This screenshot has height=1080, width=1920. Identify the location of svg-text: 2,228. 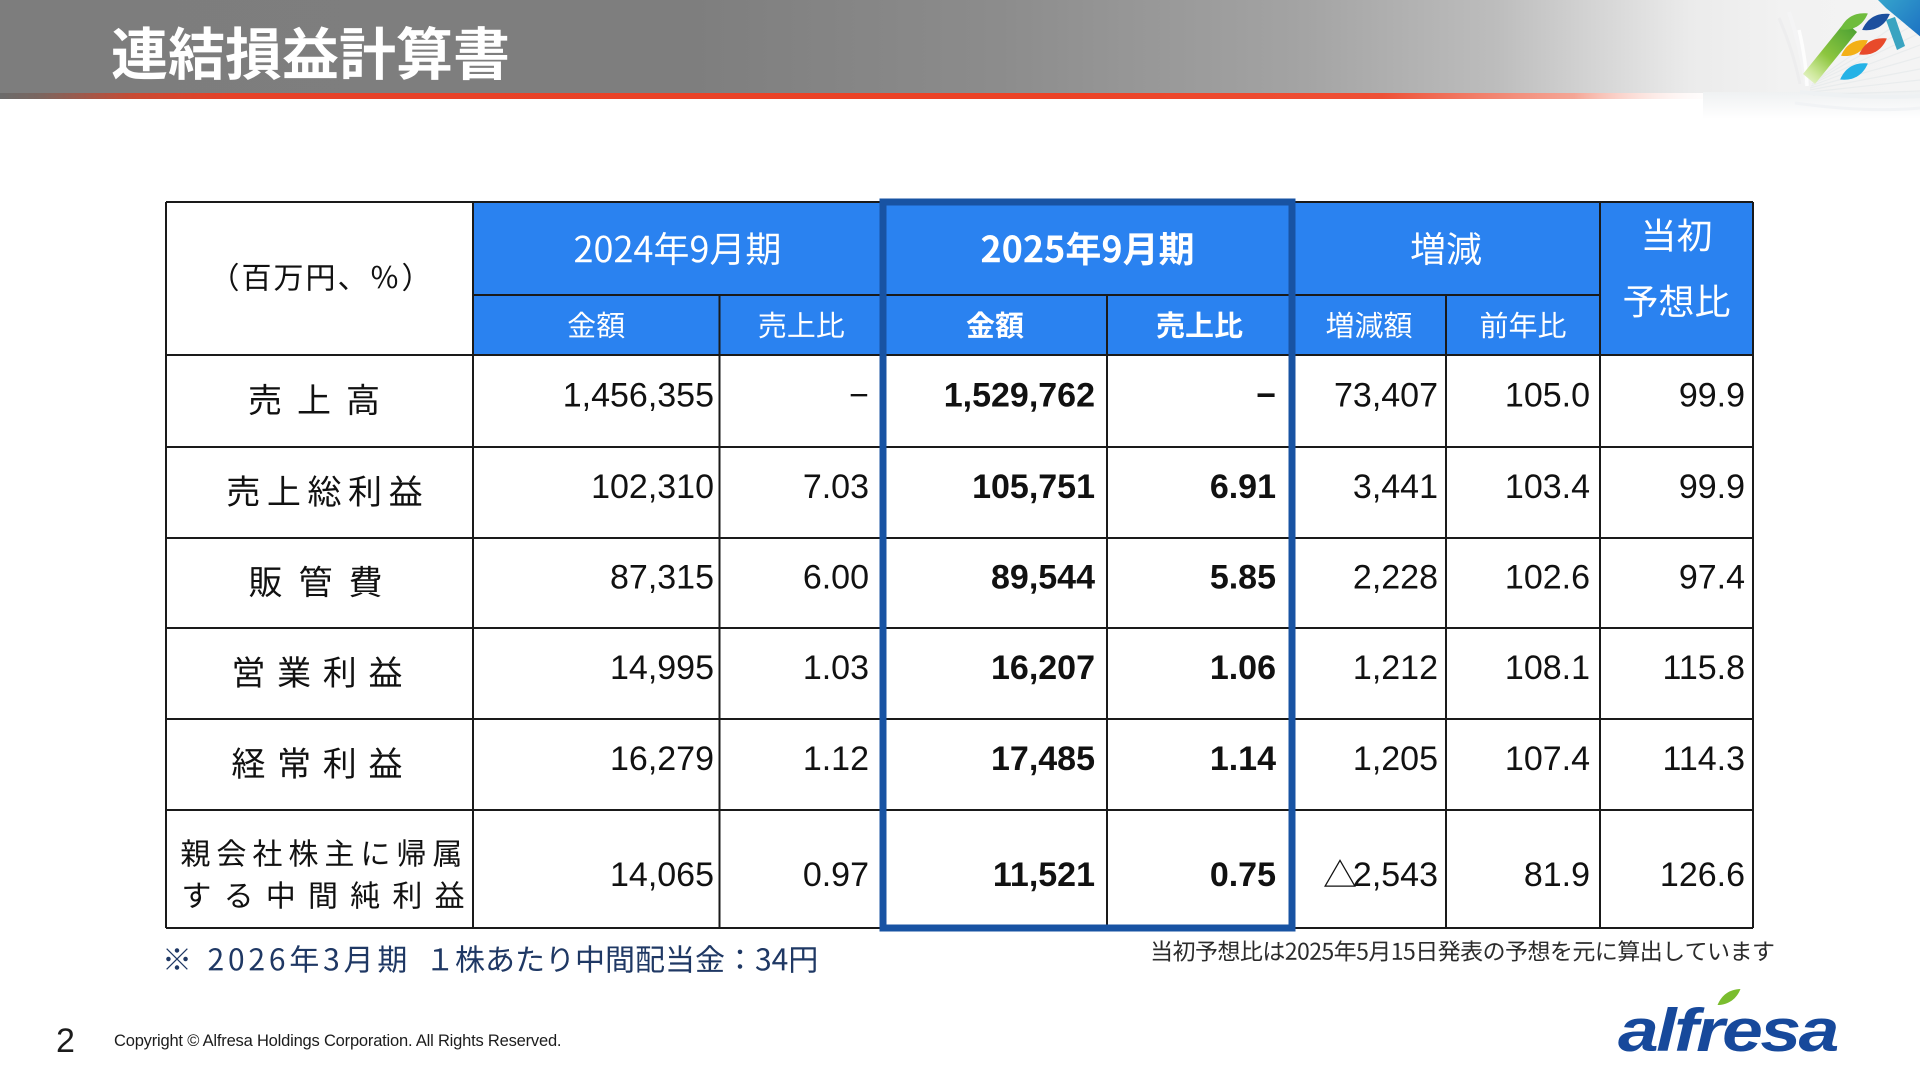
(1395, 578).